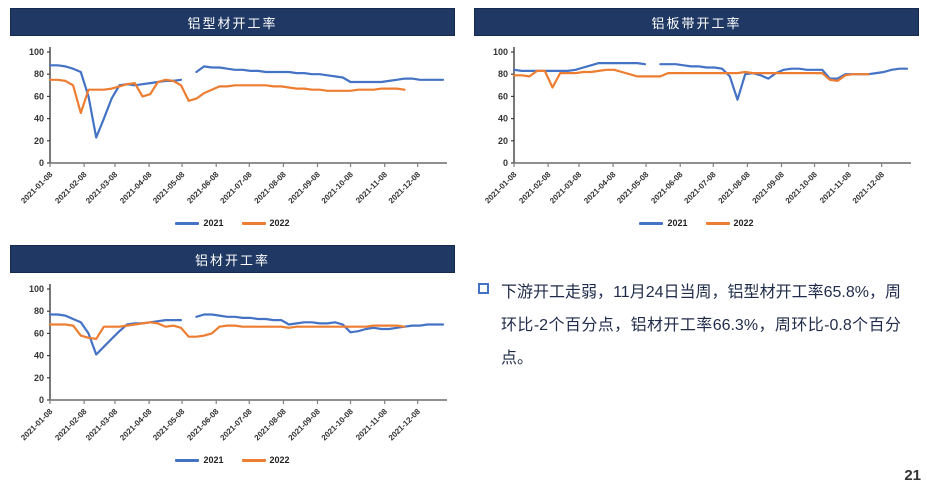 The height and width of the screenshot is (484, 927). I want to click on chart-title-bar: 铝材开工率, so click(232, 259).